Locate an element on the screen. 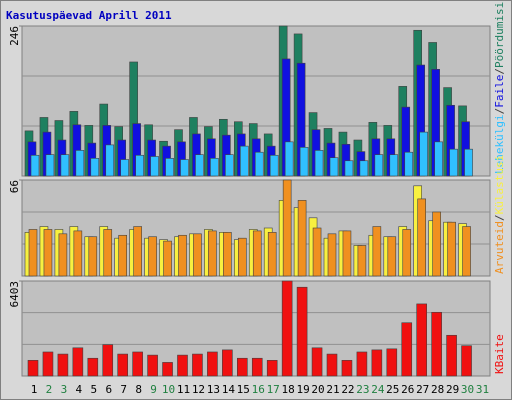 This screenshot has width=512, height=404. x-tick-label: 14 is located at coordinates (229, 389).